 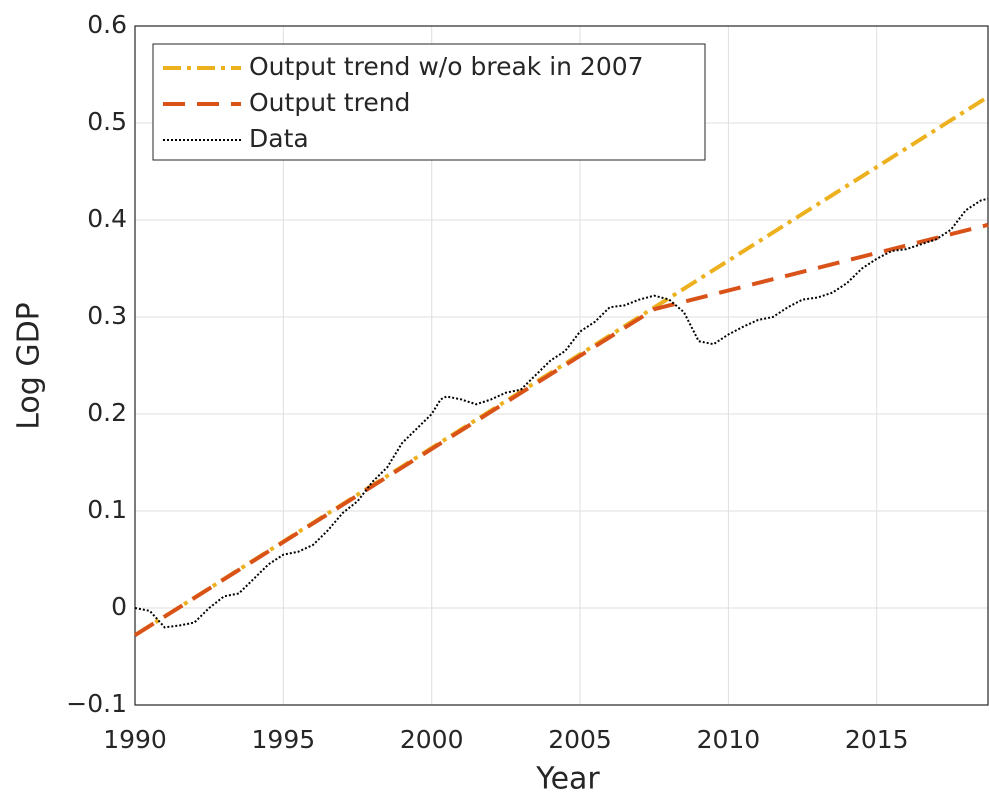 I want to click on legend-label: Data, so click(x=279, y=138).